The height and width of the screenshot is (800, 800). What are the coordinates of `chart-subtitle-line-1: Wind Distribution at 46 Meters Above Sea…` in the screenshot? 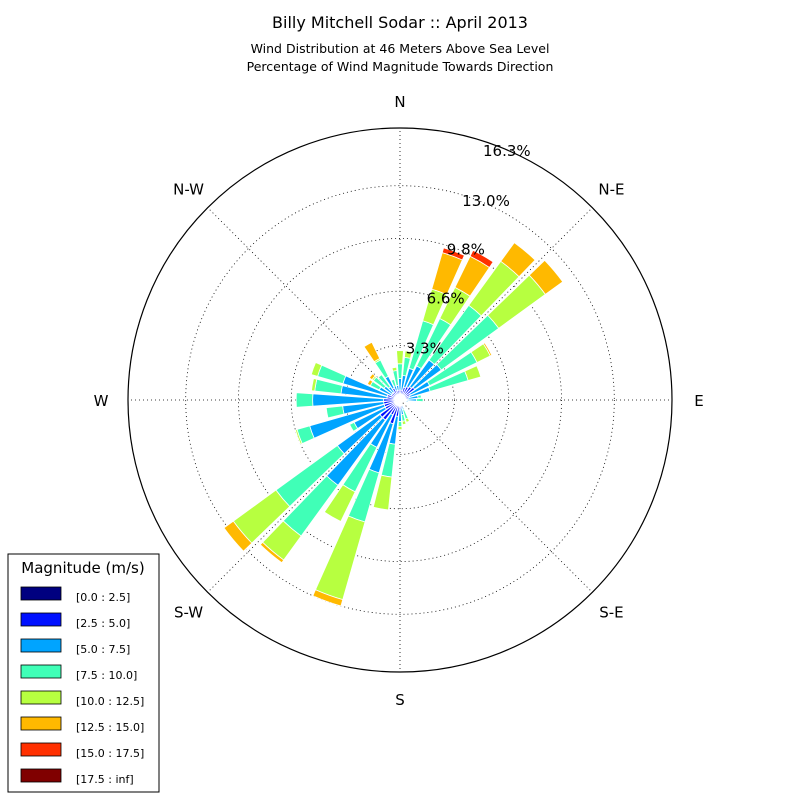 It's located at (400, 48).